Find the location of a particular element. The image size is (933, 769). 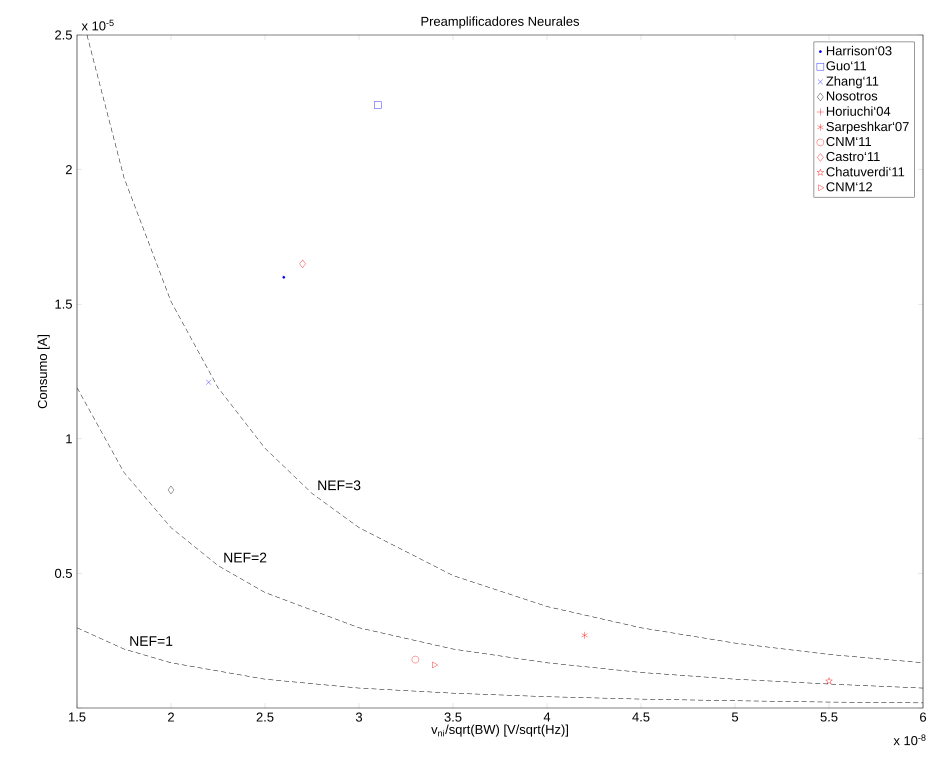

y-tick-label: 2.5 is located at coordinates (63, 35).